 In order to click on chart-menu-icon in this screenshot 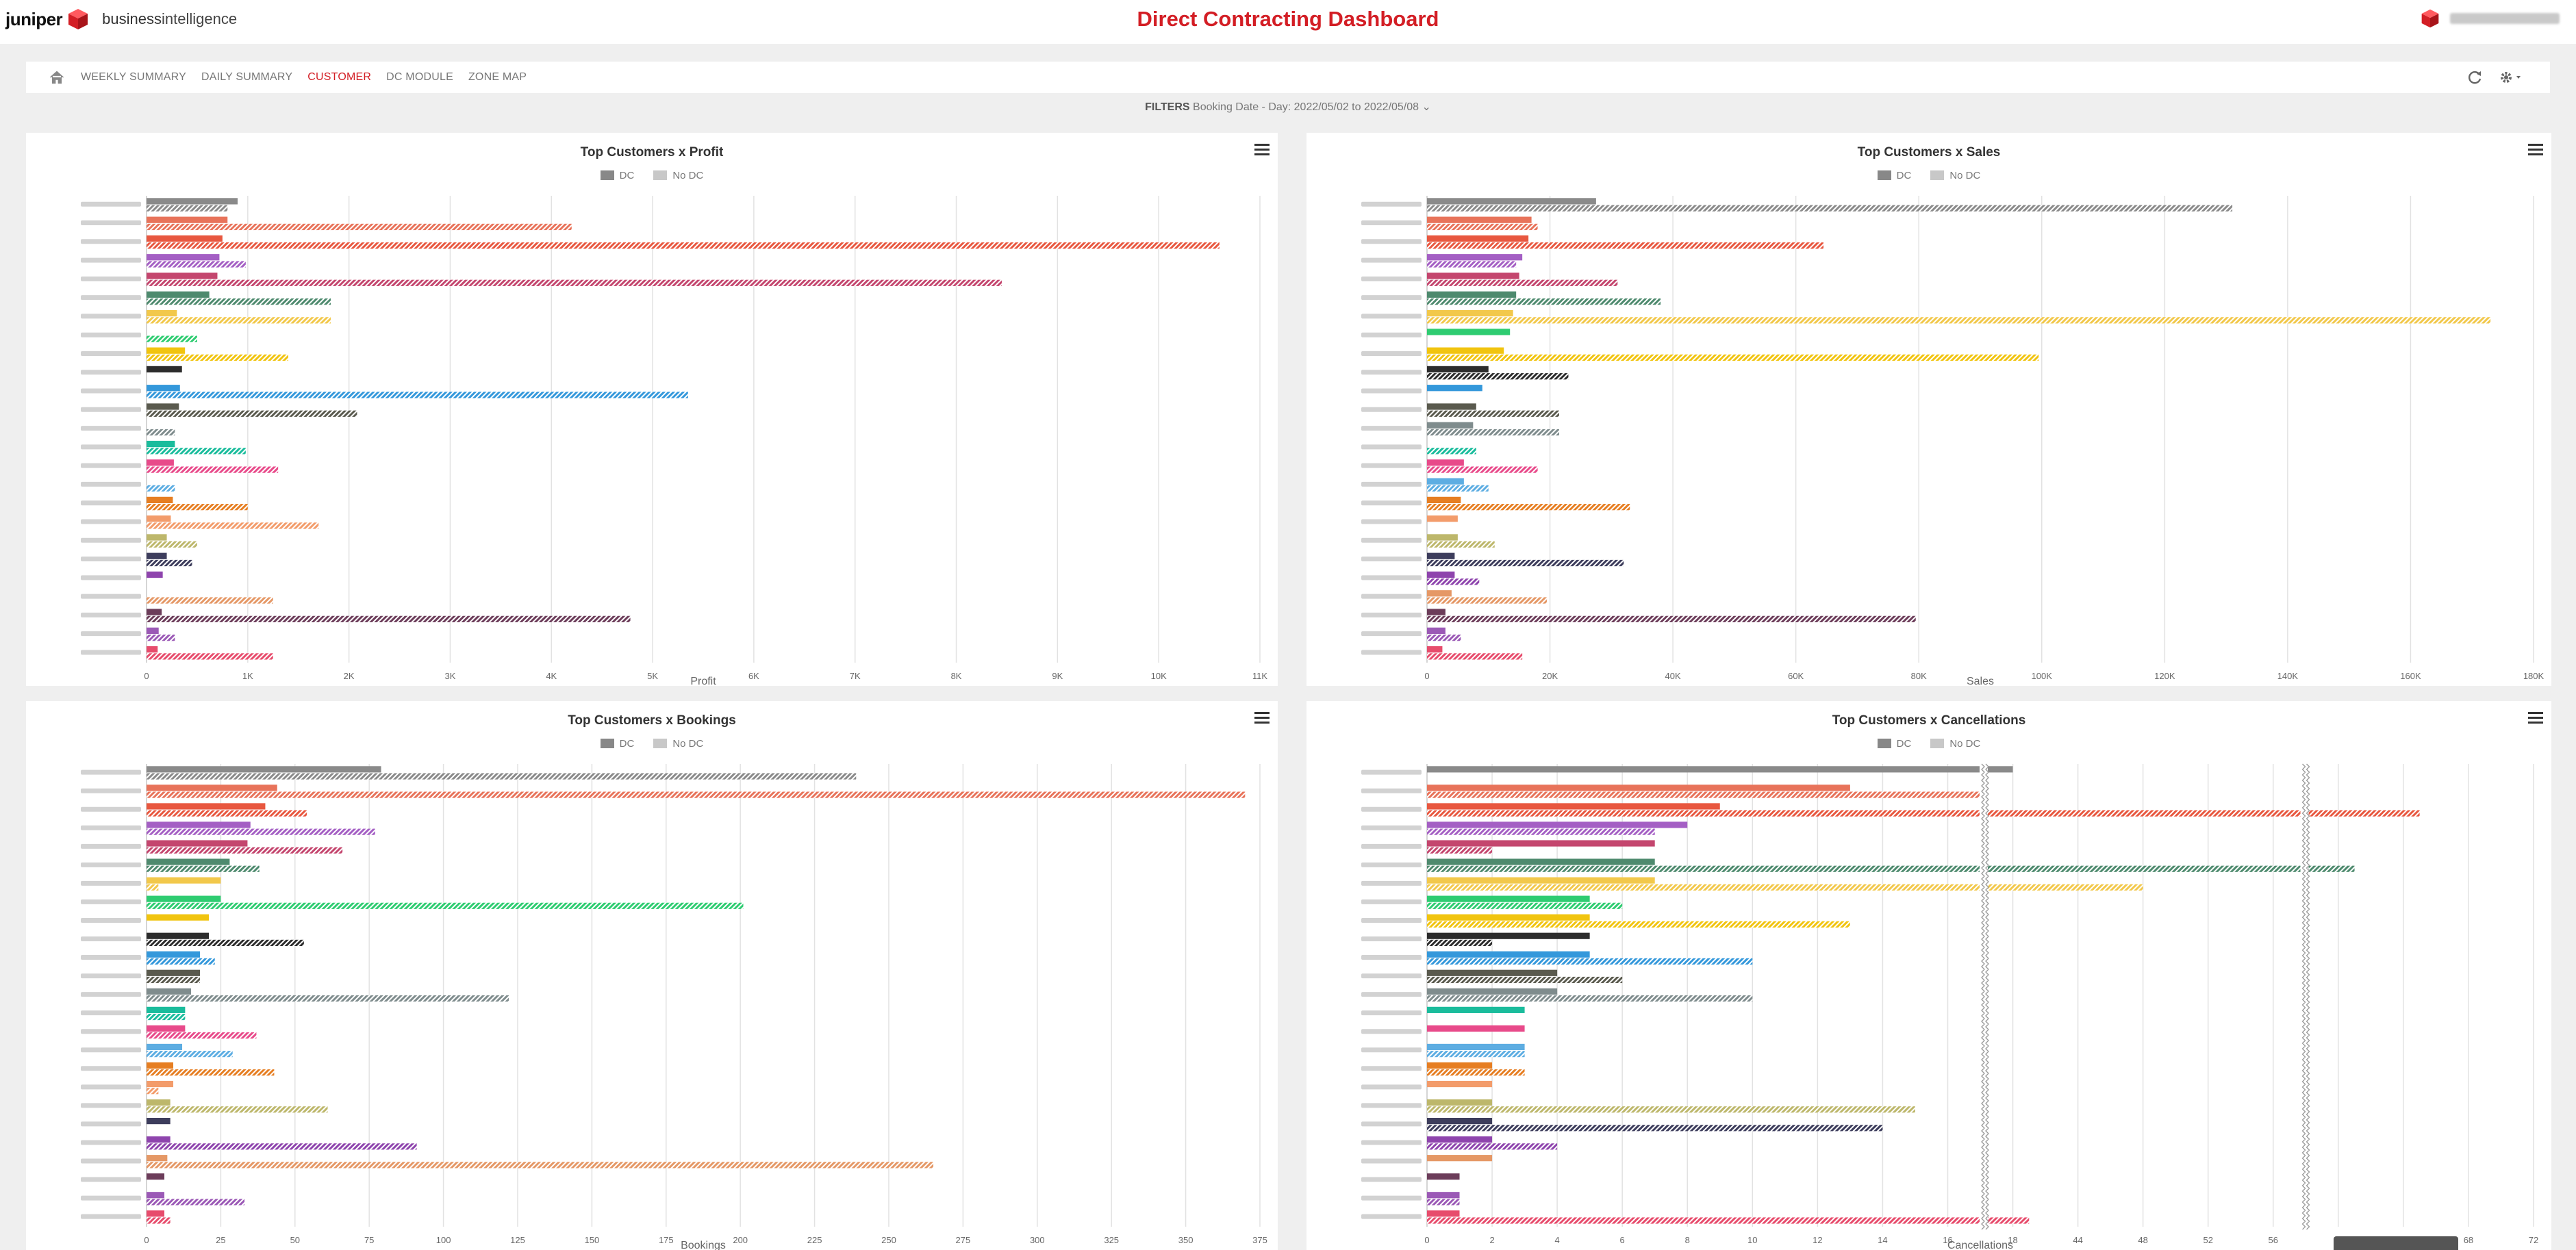, I will do `click(2535, 150)`.